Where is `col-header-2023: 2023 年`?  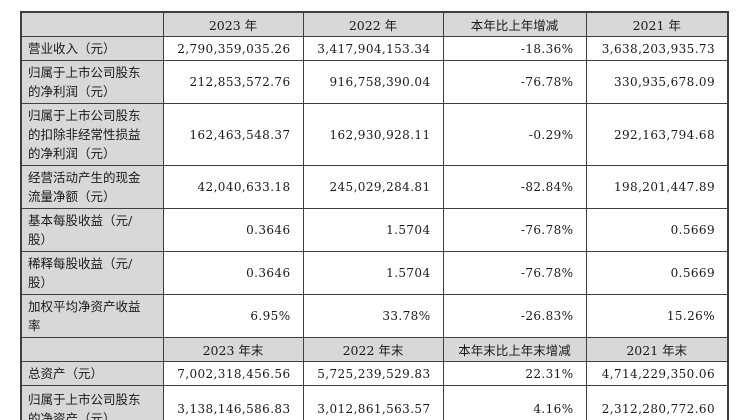 col-header-2023: 2023 年 is located at coordinates (233, 24).